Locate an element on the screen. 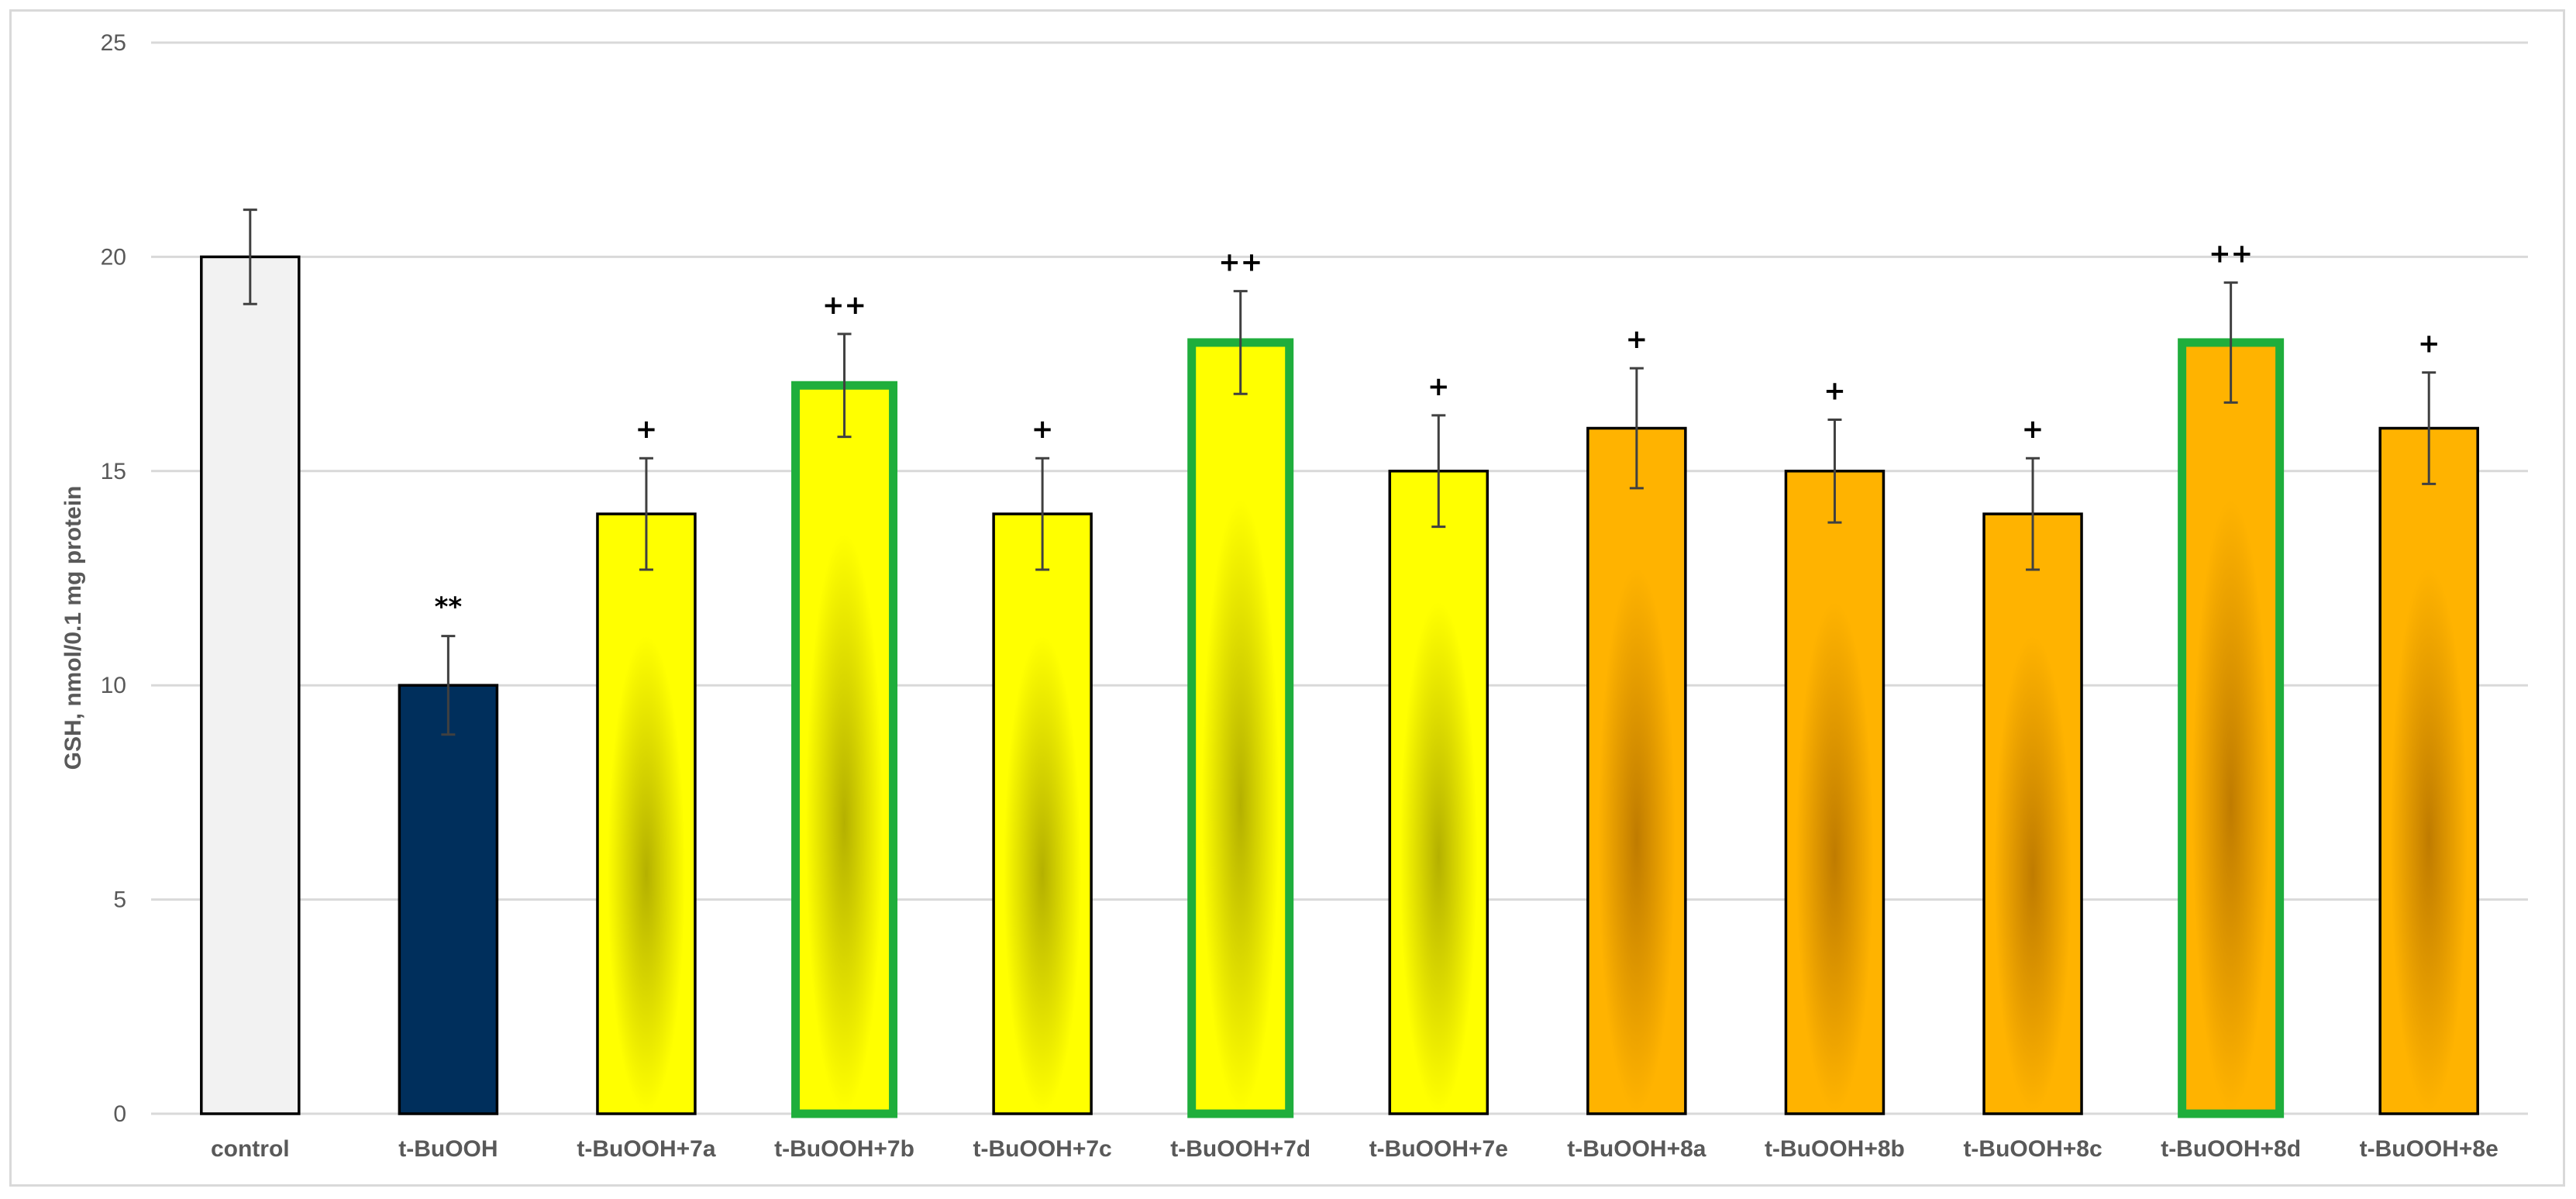 This screenshot has height=1199, width=2576. x-category-label: t-BuOOH+8d is located at coordinates (2231, 1149).